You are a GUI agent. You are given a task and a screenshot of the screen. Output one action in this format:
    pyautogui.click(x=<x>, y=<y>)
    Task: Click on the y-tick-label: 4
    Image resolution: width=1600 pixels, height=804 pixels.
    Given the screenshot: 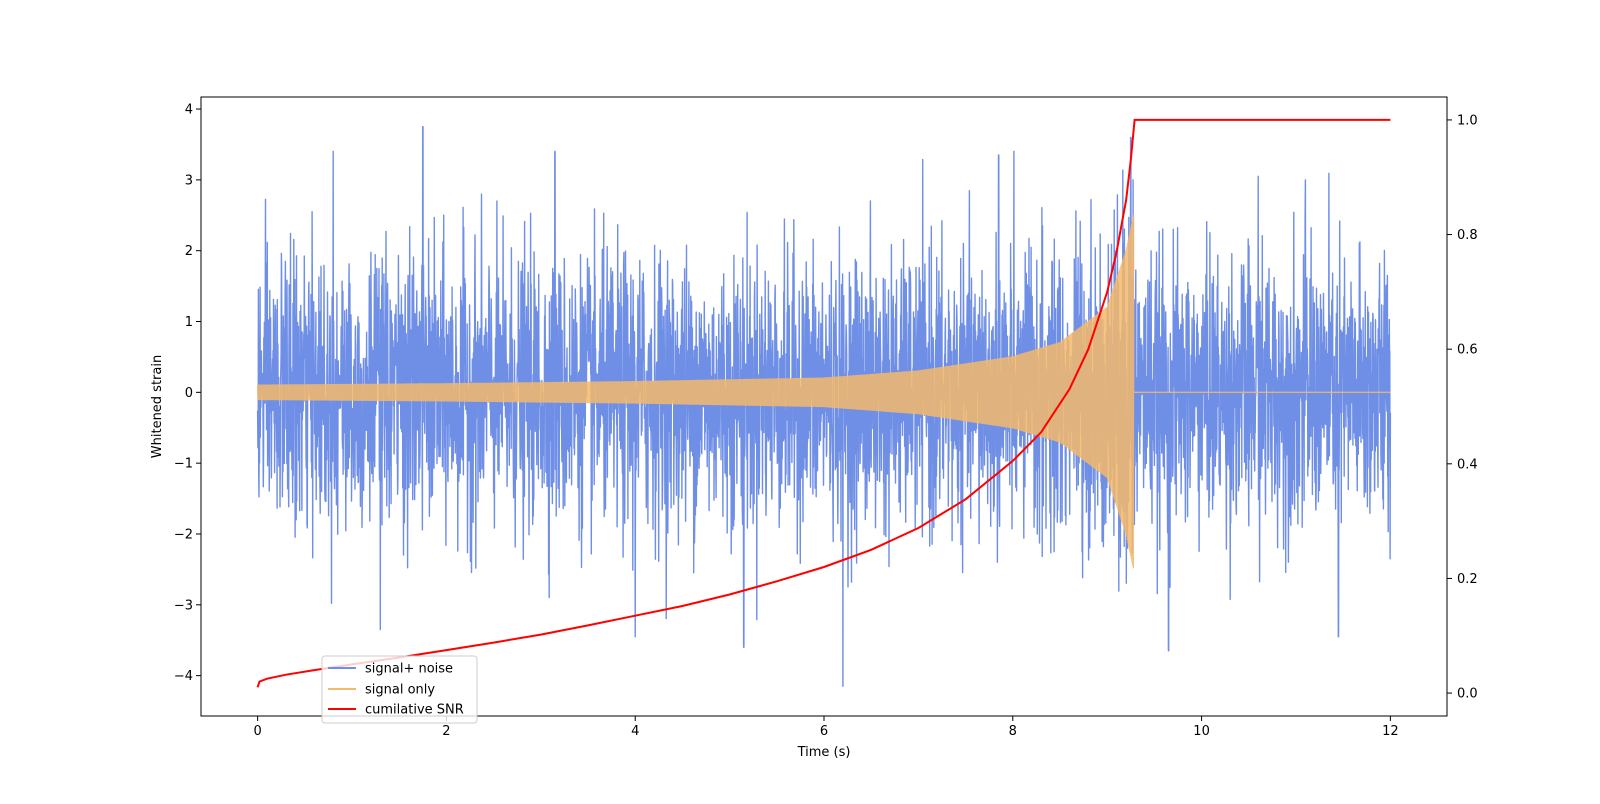 What is the action you would take?
    pyautogui.click(x=189, y=110)
    